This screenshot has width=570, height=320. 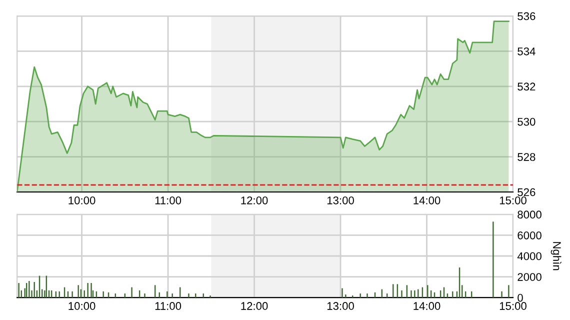 What do you see at coordinates (527, 51) in the screenshot?
I see `y-tick-label: 534` at bounding box center [527, 51].